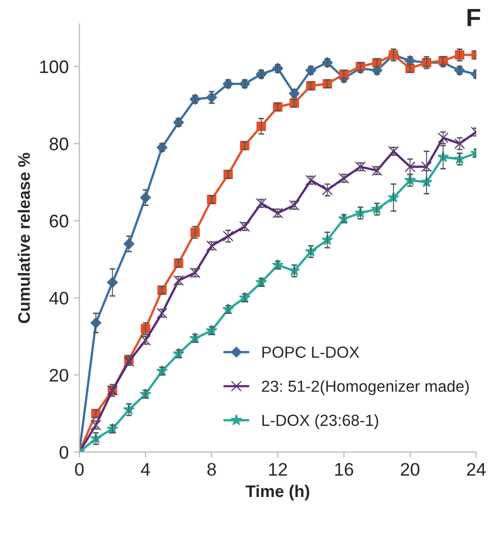  Describe the element at coordinates (59, 375) in the screenshot. I see `y-tick-label: 20` at that location.